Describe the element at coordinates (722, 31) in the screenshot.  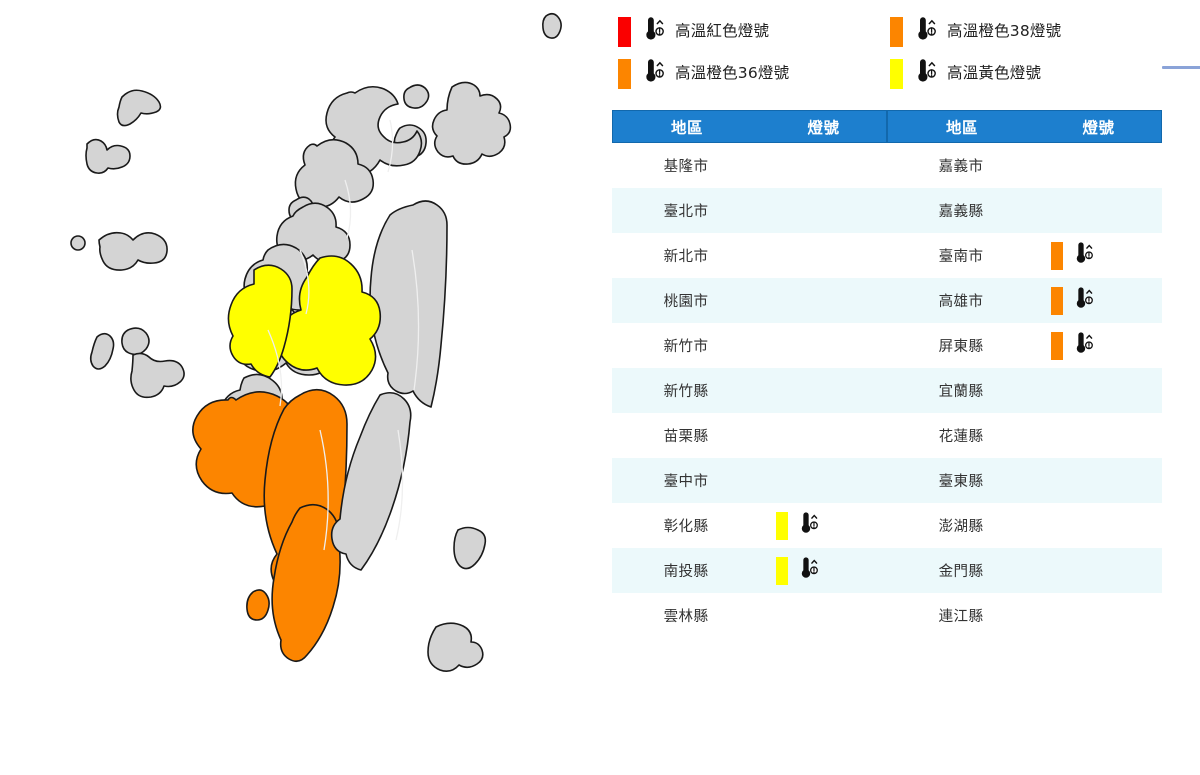
I see `legend-label-red: 高溫紅色燈號` at that location.